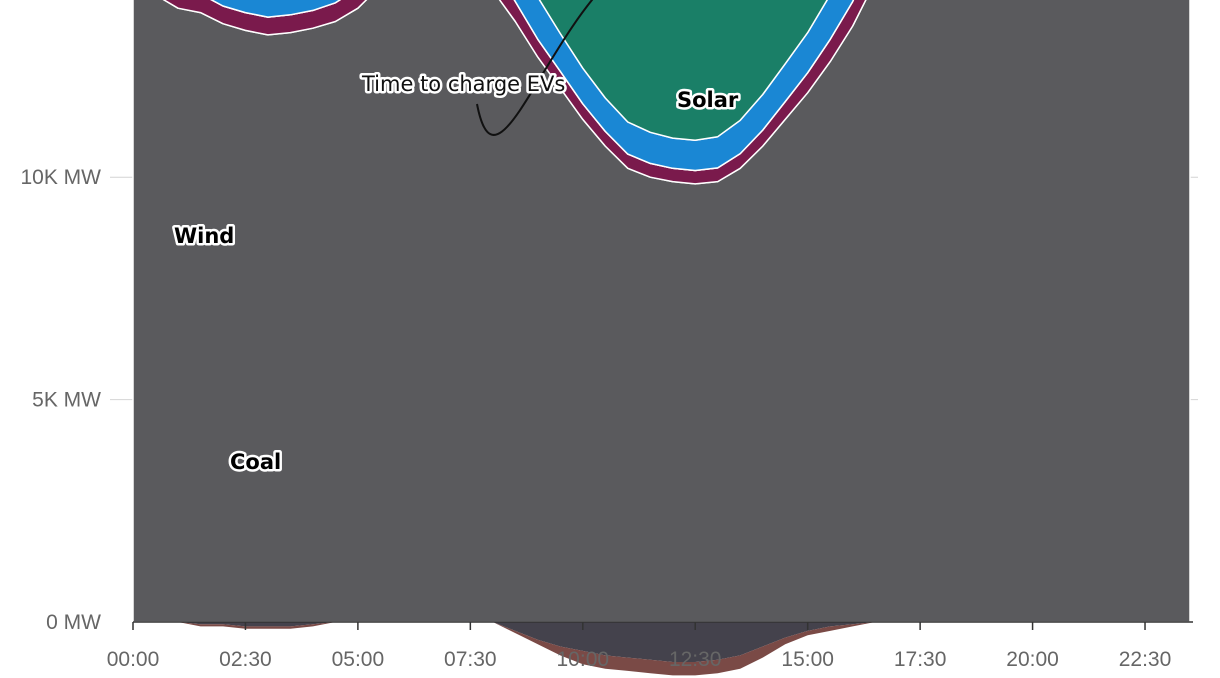  Describe the element at coordinates (245, 659) in the screenshot. I see `x-tick-label: 02:30` at that location.